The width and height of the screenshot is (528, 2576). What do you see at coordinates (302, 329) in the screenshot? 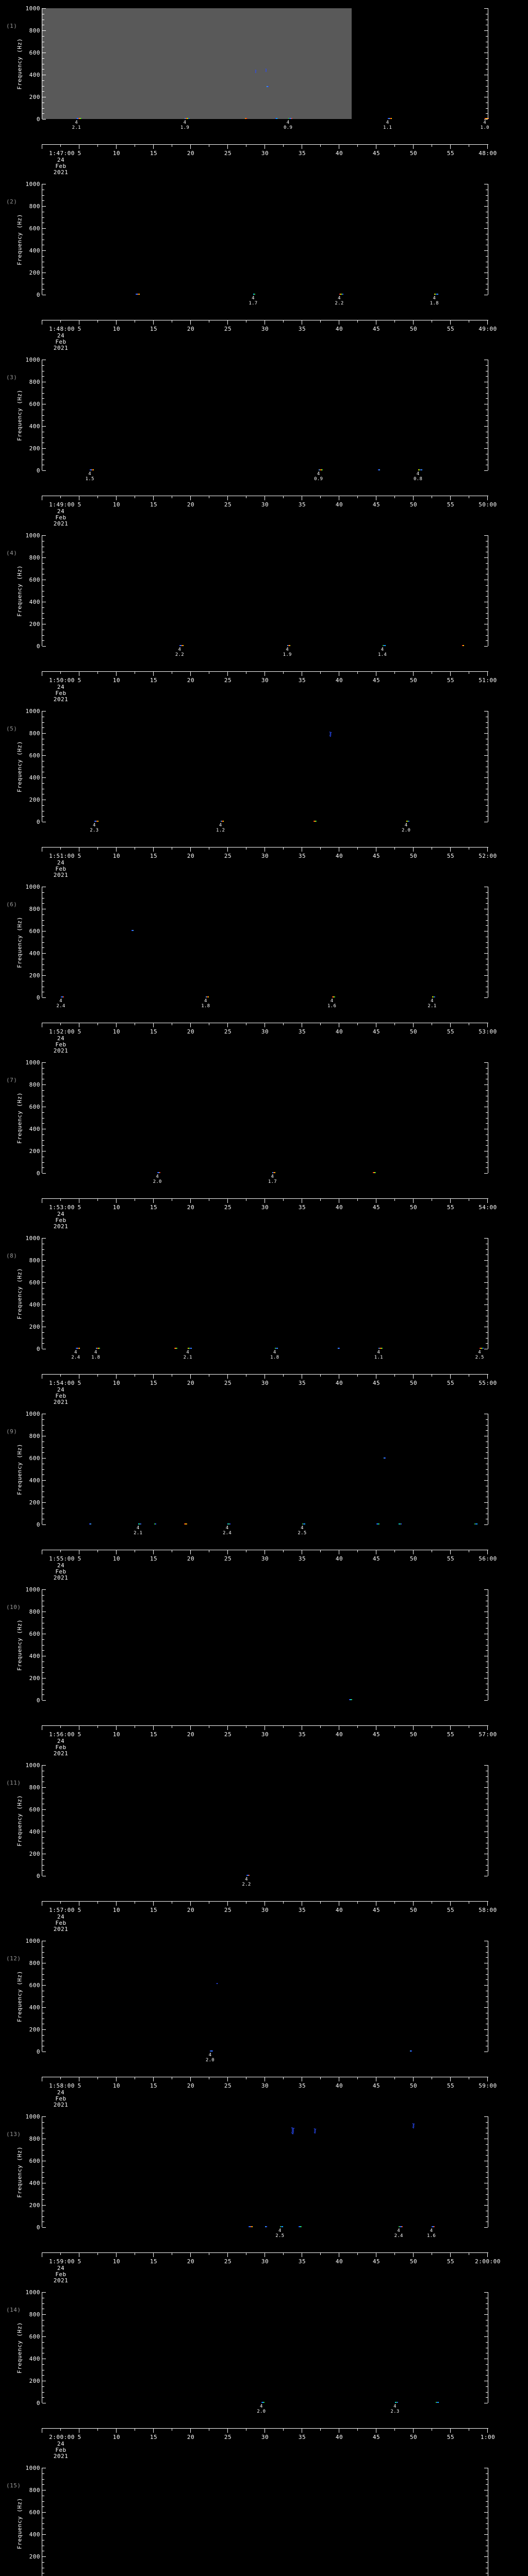
I see `time-tick-label: 35` at bounding box center [302, 329].